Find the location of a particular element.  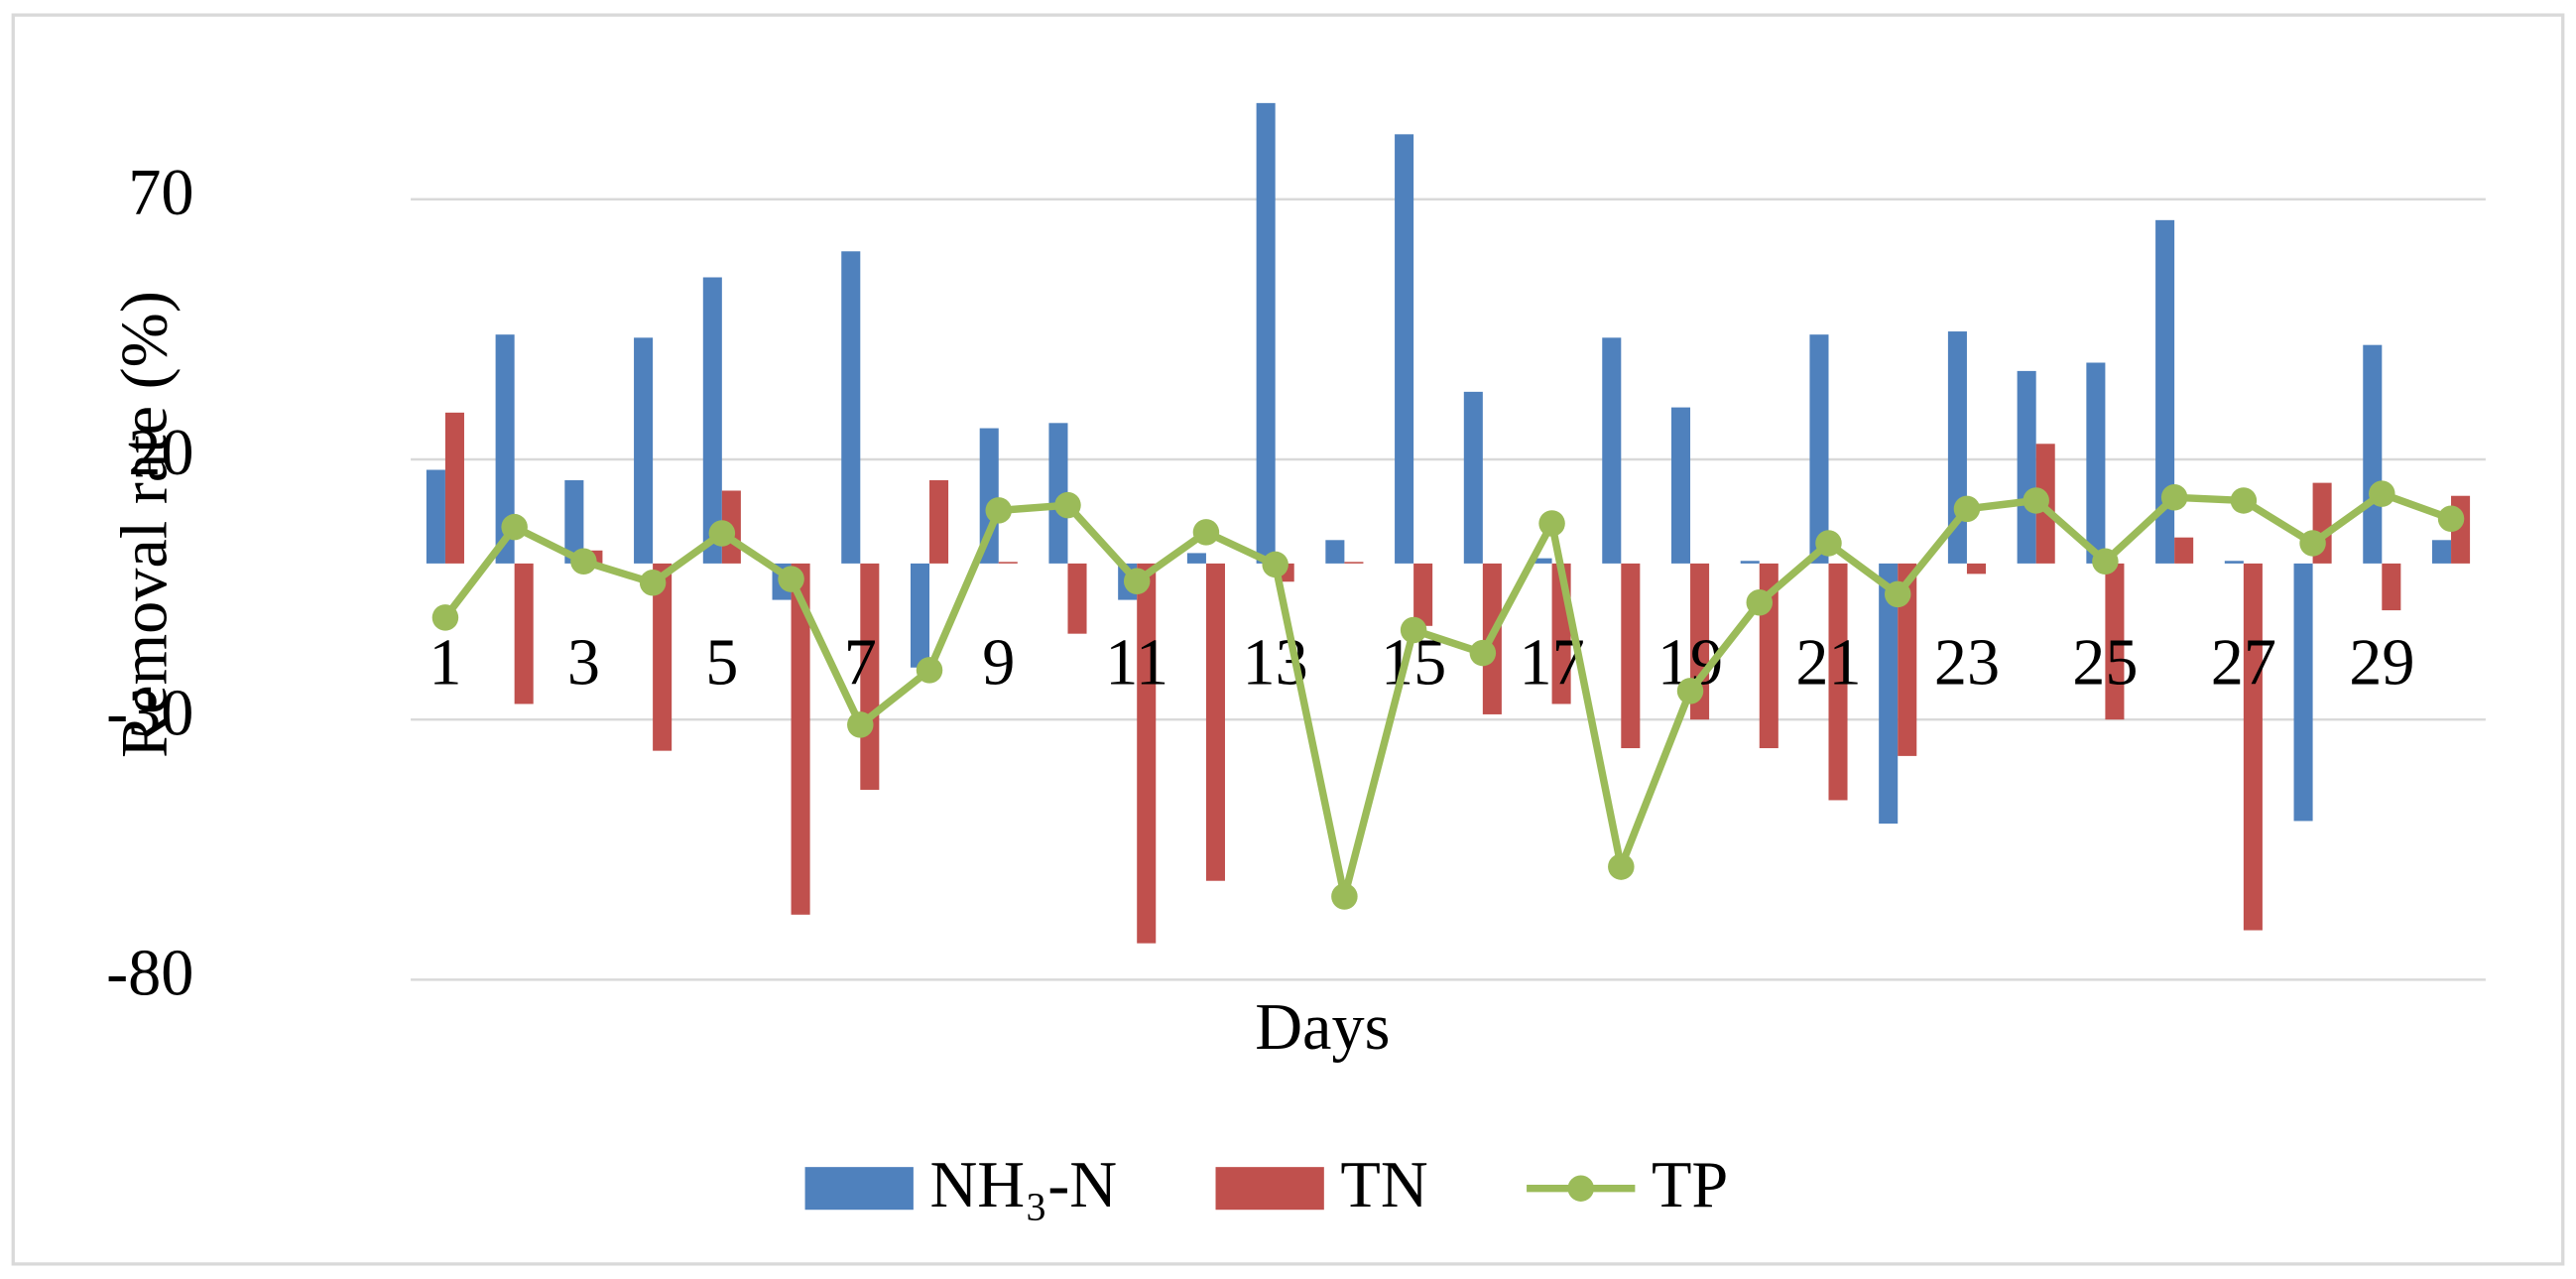

x-tick-label: 27 is located at coordinates (2243, 663).